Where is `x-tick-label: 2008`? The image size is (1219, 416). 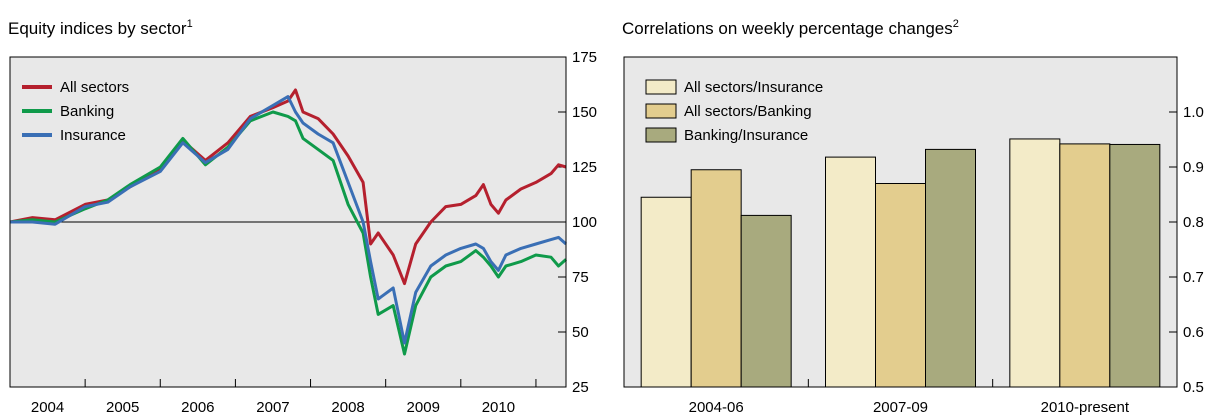 x-tick-label: 2008 is located at coordinates (347, 407).